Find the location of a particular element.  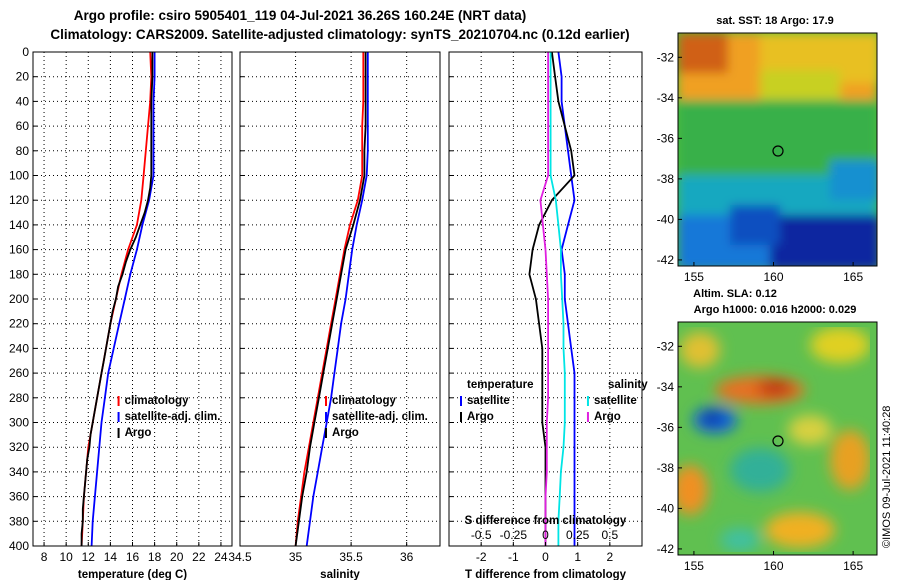

x-tick-label: 12 is located at coordinates (89, 557).